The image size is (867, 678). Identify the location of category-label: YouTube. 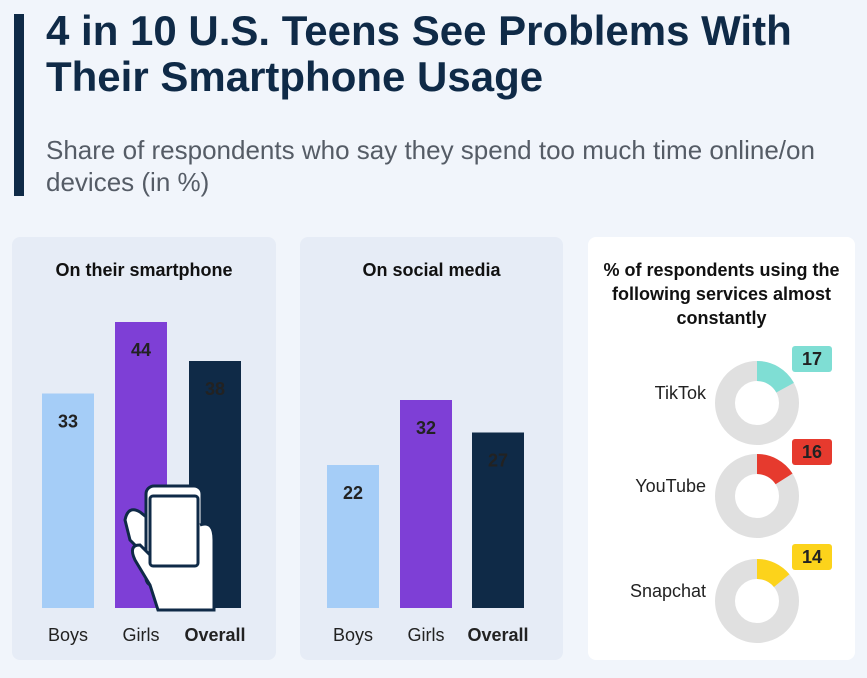
(670, 486).